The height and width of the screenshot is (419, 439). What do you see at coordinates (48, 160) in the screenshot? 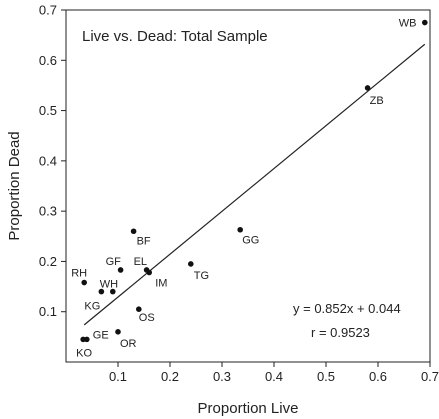
I see `y-tick-label: 0.4` at bounding box center [48, 160].